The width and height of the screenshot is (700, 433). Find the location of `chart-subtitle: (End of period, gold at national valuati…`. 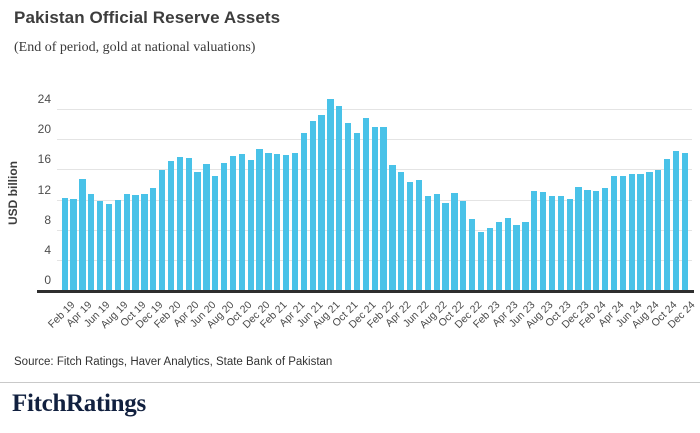

chart-subtitle: (End of period, gold at national valuati… is located at coordinates (135, 47).